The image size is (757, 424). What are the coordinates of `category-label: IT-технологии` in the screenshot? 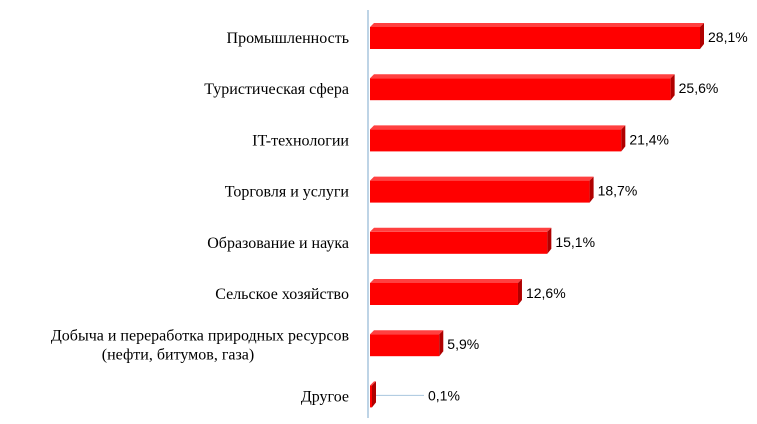 It's located at (300, 140).